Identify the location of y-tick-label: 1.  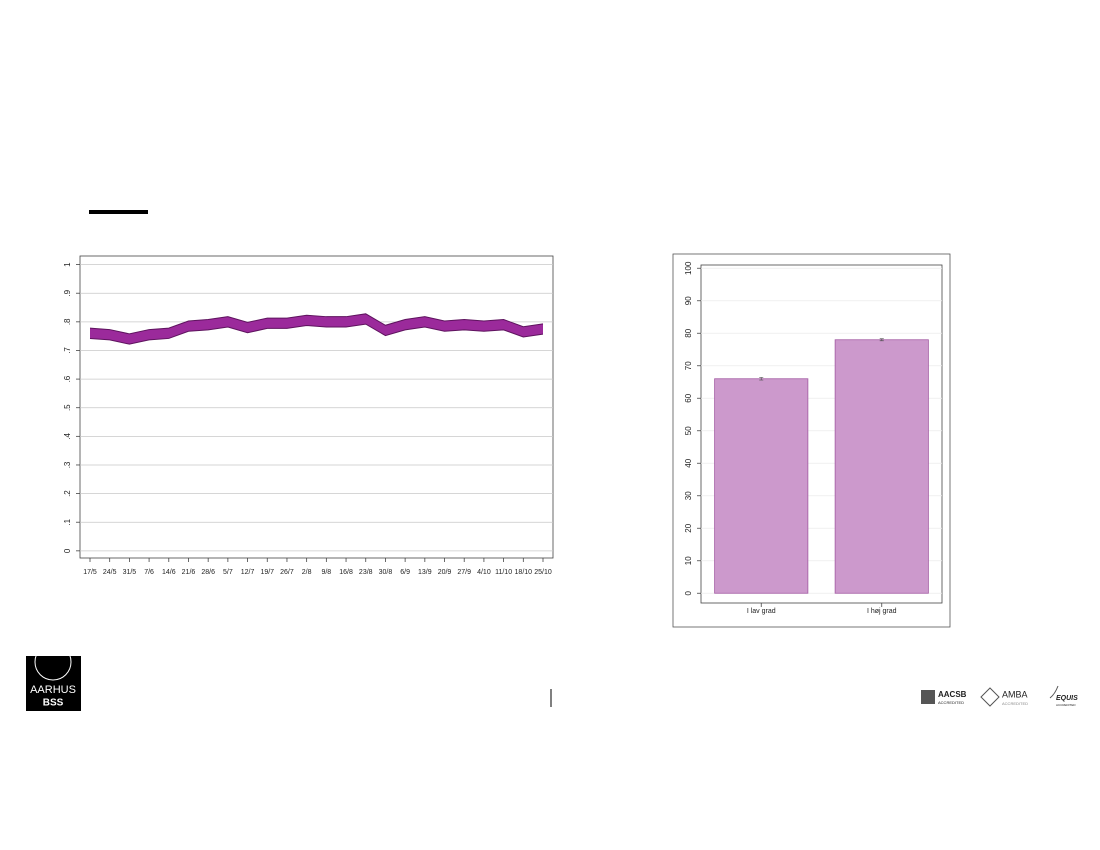
(67, 264).